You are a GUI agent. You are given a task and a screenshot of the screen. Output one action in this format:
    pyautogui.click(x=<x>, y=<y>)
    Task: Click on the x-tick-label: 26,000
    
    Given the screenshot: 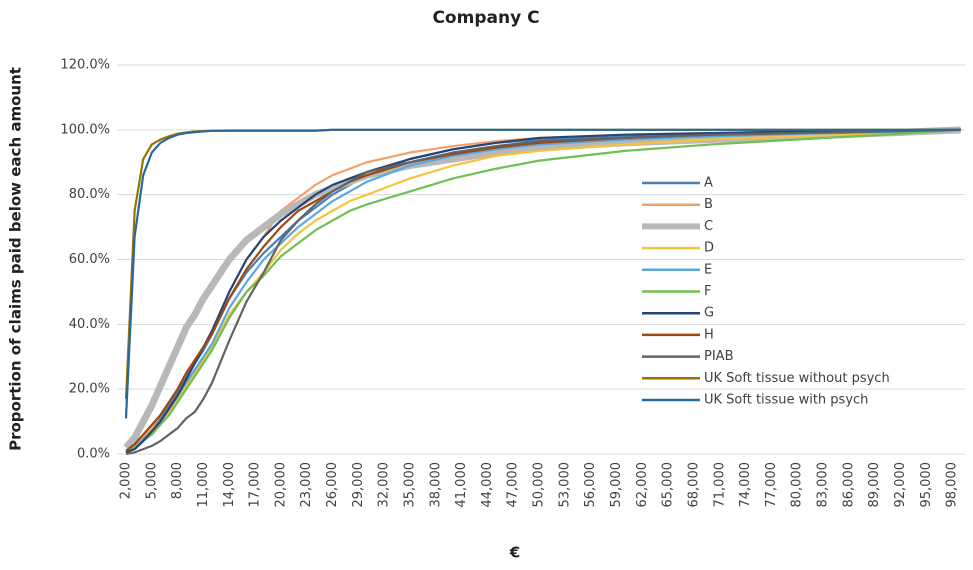 What is the action you would take?
    pyautogui.click(x=332, y=485)
    